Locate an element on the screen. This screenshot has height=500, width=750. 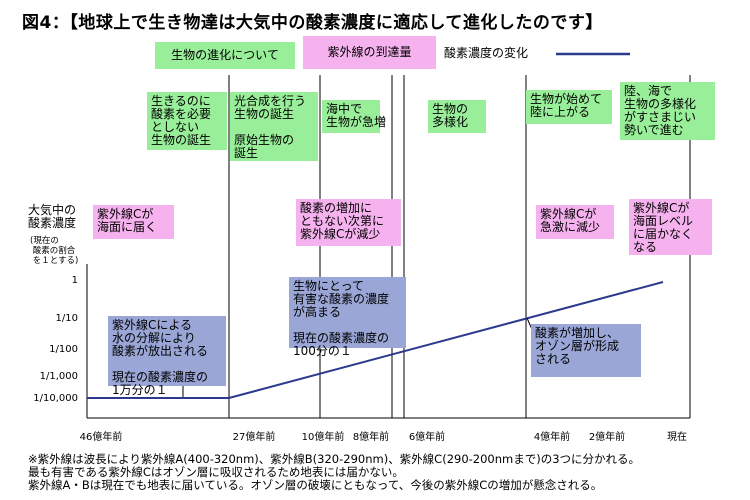
y-tick-1: 1 is located at coordinates (74, 280).